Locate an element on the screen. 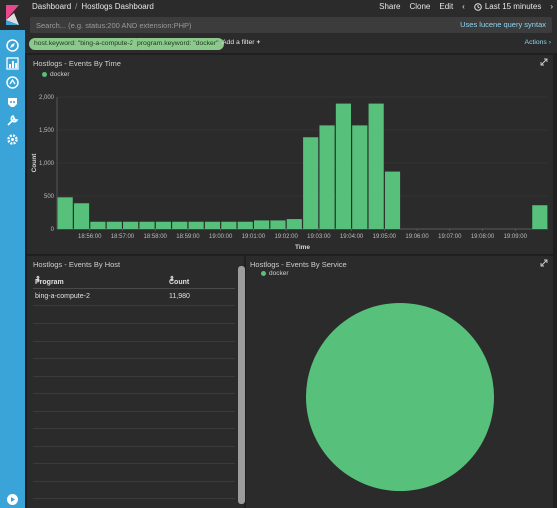 This screenshot has height=508, width=557. y-tick-label: 2,000 is located at coordinates (47, 98).